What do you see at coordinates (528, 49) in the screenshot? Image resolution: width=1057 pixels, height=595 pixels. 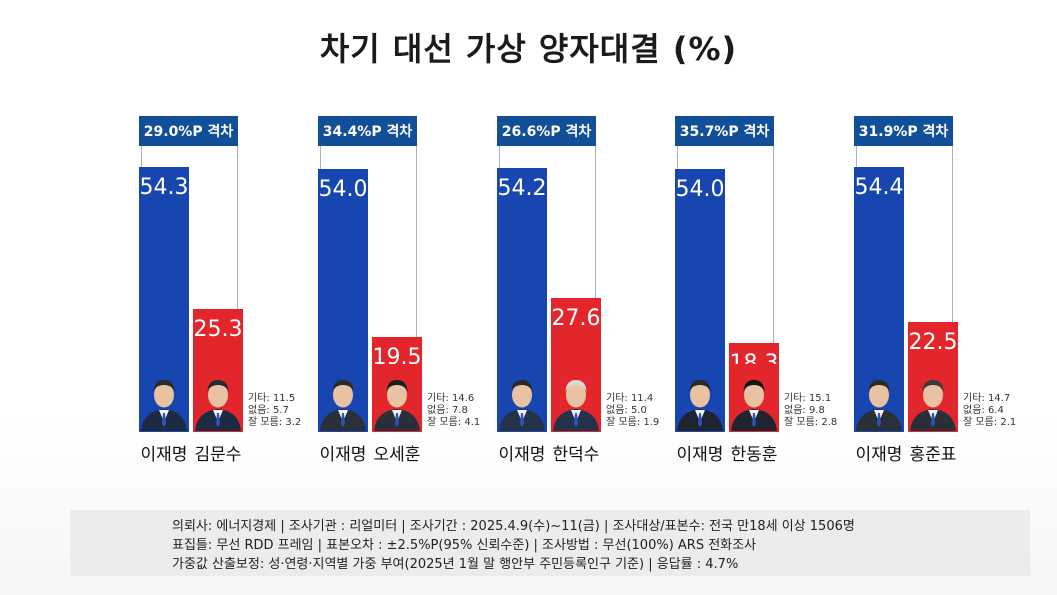 I see `chart-title: 차기 대선 가상 양자대결 (%)` at bounding box center [528, 49].